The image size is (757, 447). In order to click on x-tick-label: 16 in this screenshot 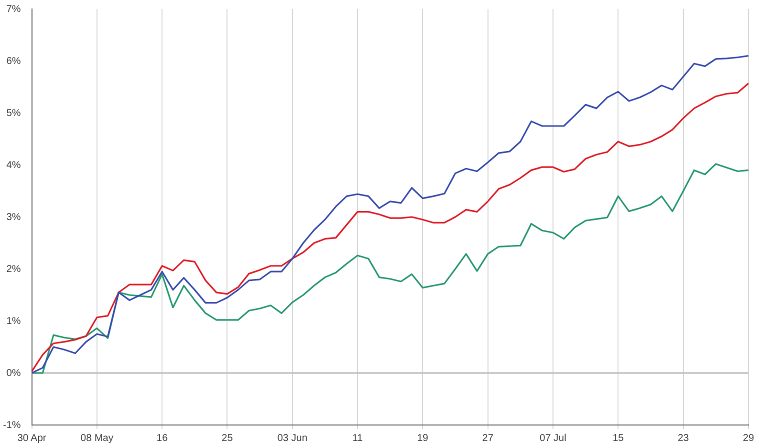, I will do `click(162, 438)`.